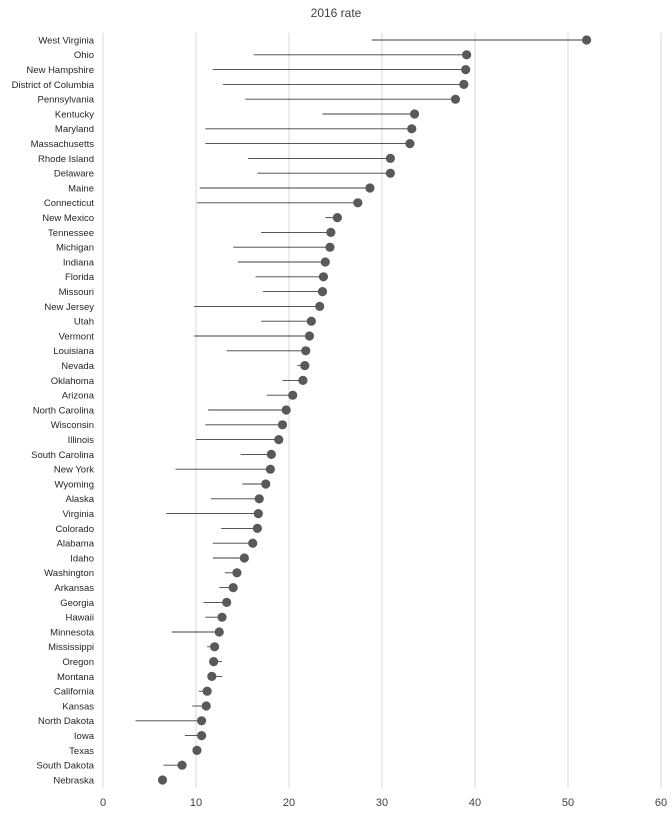 Image resolution: width=672 pixels, height=814 pixels. What do you see at coordinates (76, 292) in the screenshot?
I see `category-label: Missouri` at bounding box center [76, 292].